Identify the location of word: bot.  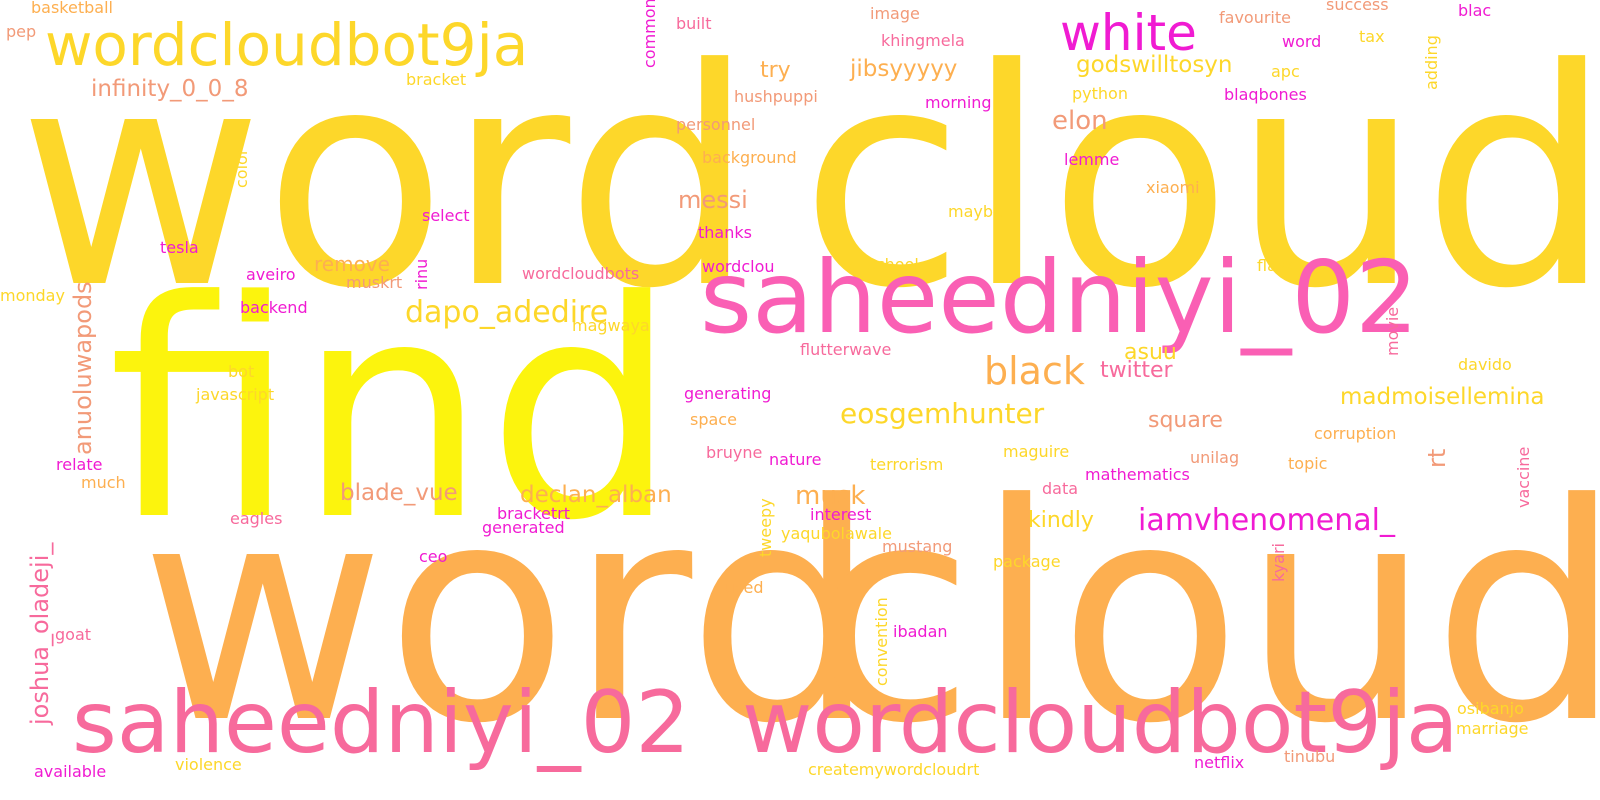
(241, 371).